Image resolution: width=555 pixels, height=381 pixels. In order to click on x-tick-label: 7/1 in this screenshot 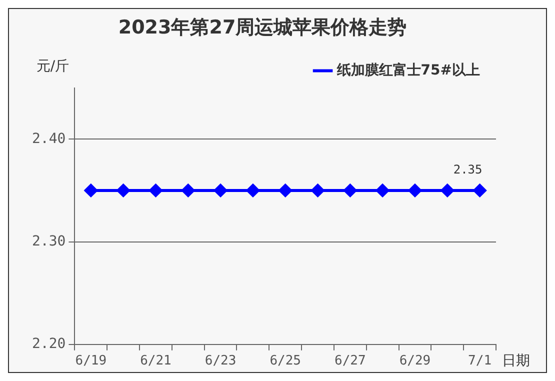, I will do `click(480, 361)`.